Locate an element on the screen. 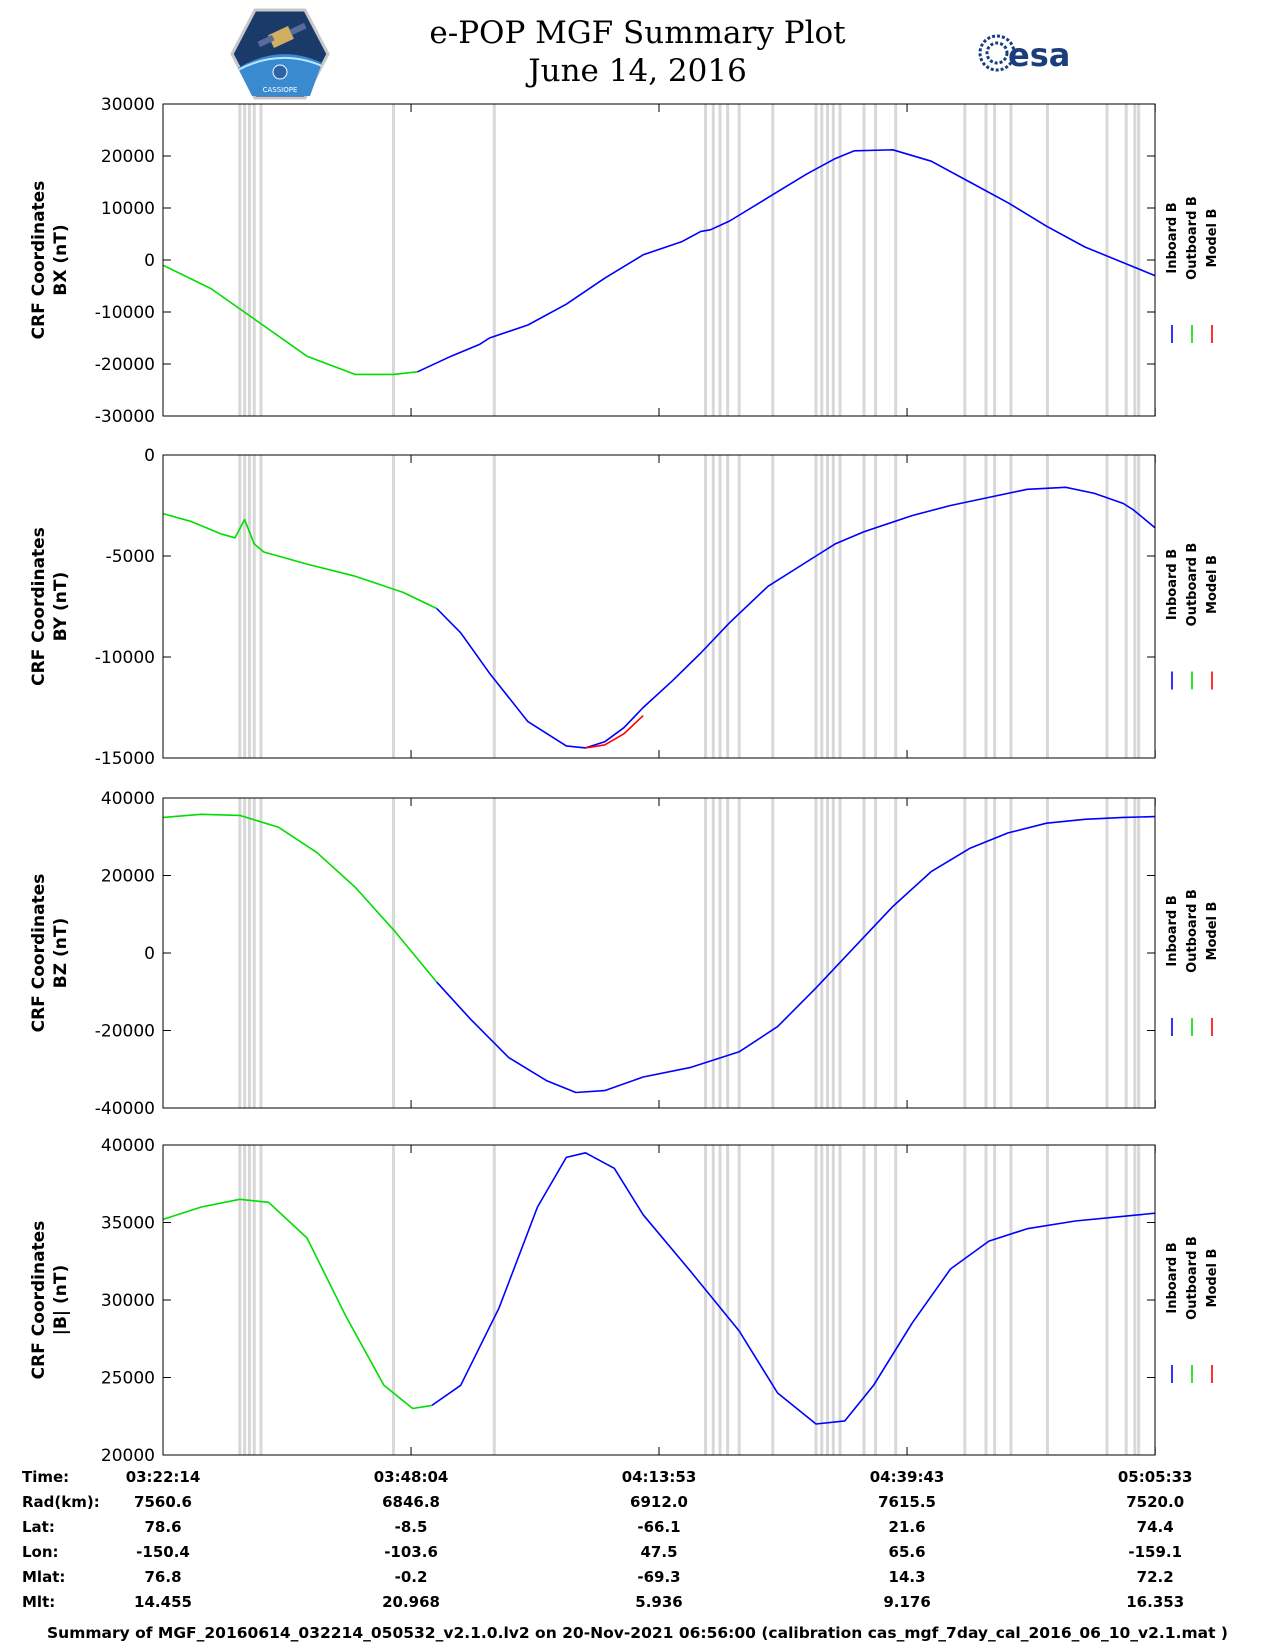 The image size is (1275, 1650). info-row-value: -159.1 is located at coordinates (1155, 1552).